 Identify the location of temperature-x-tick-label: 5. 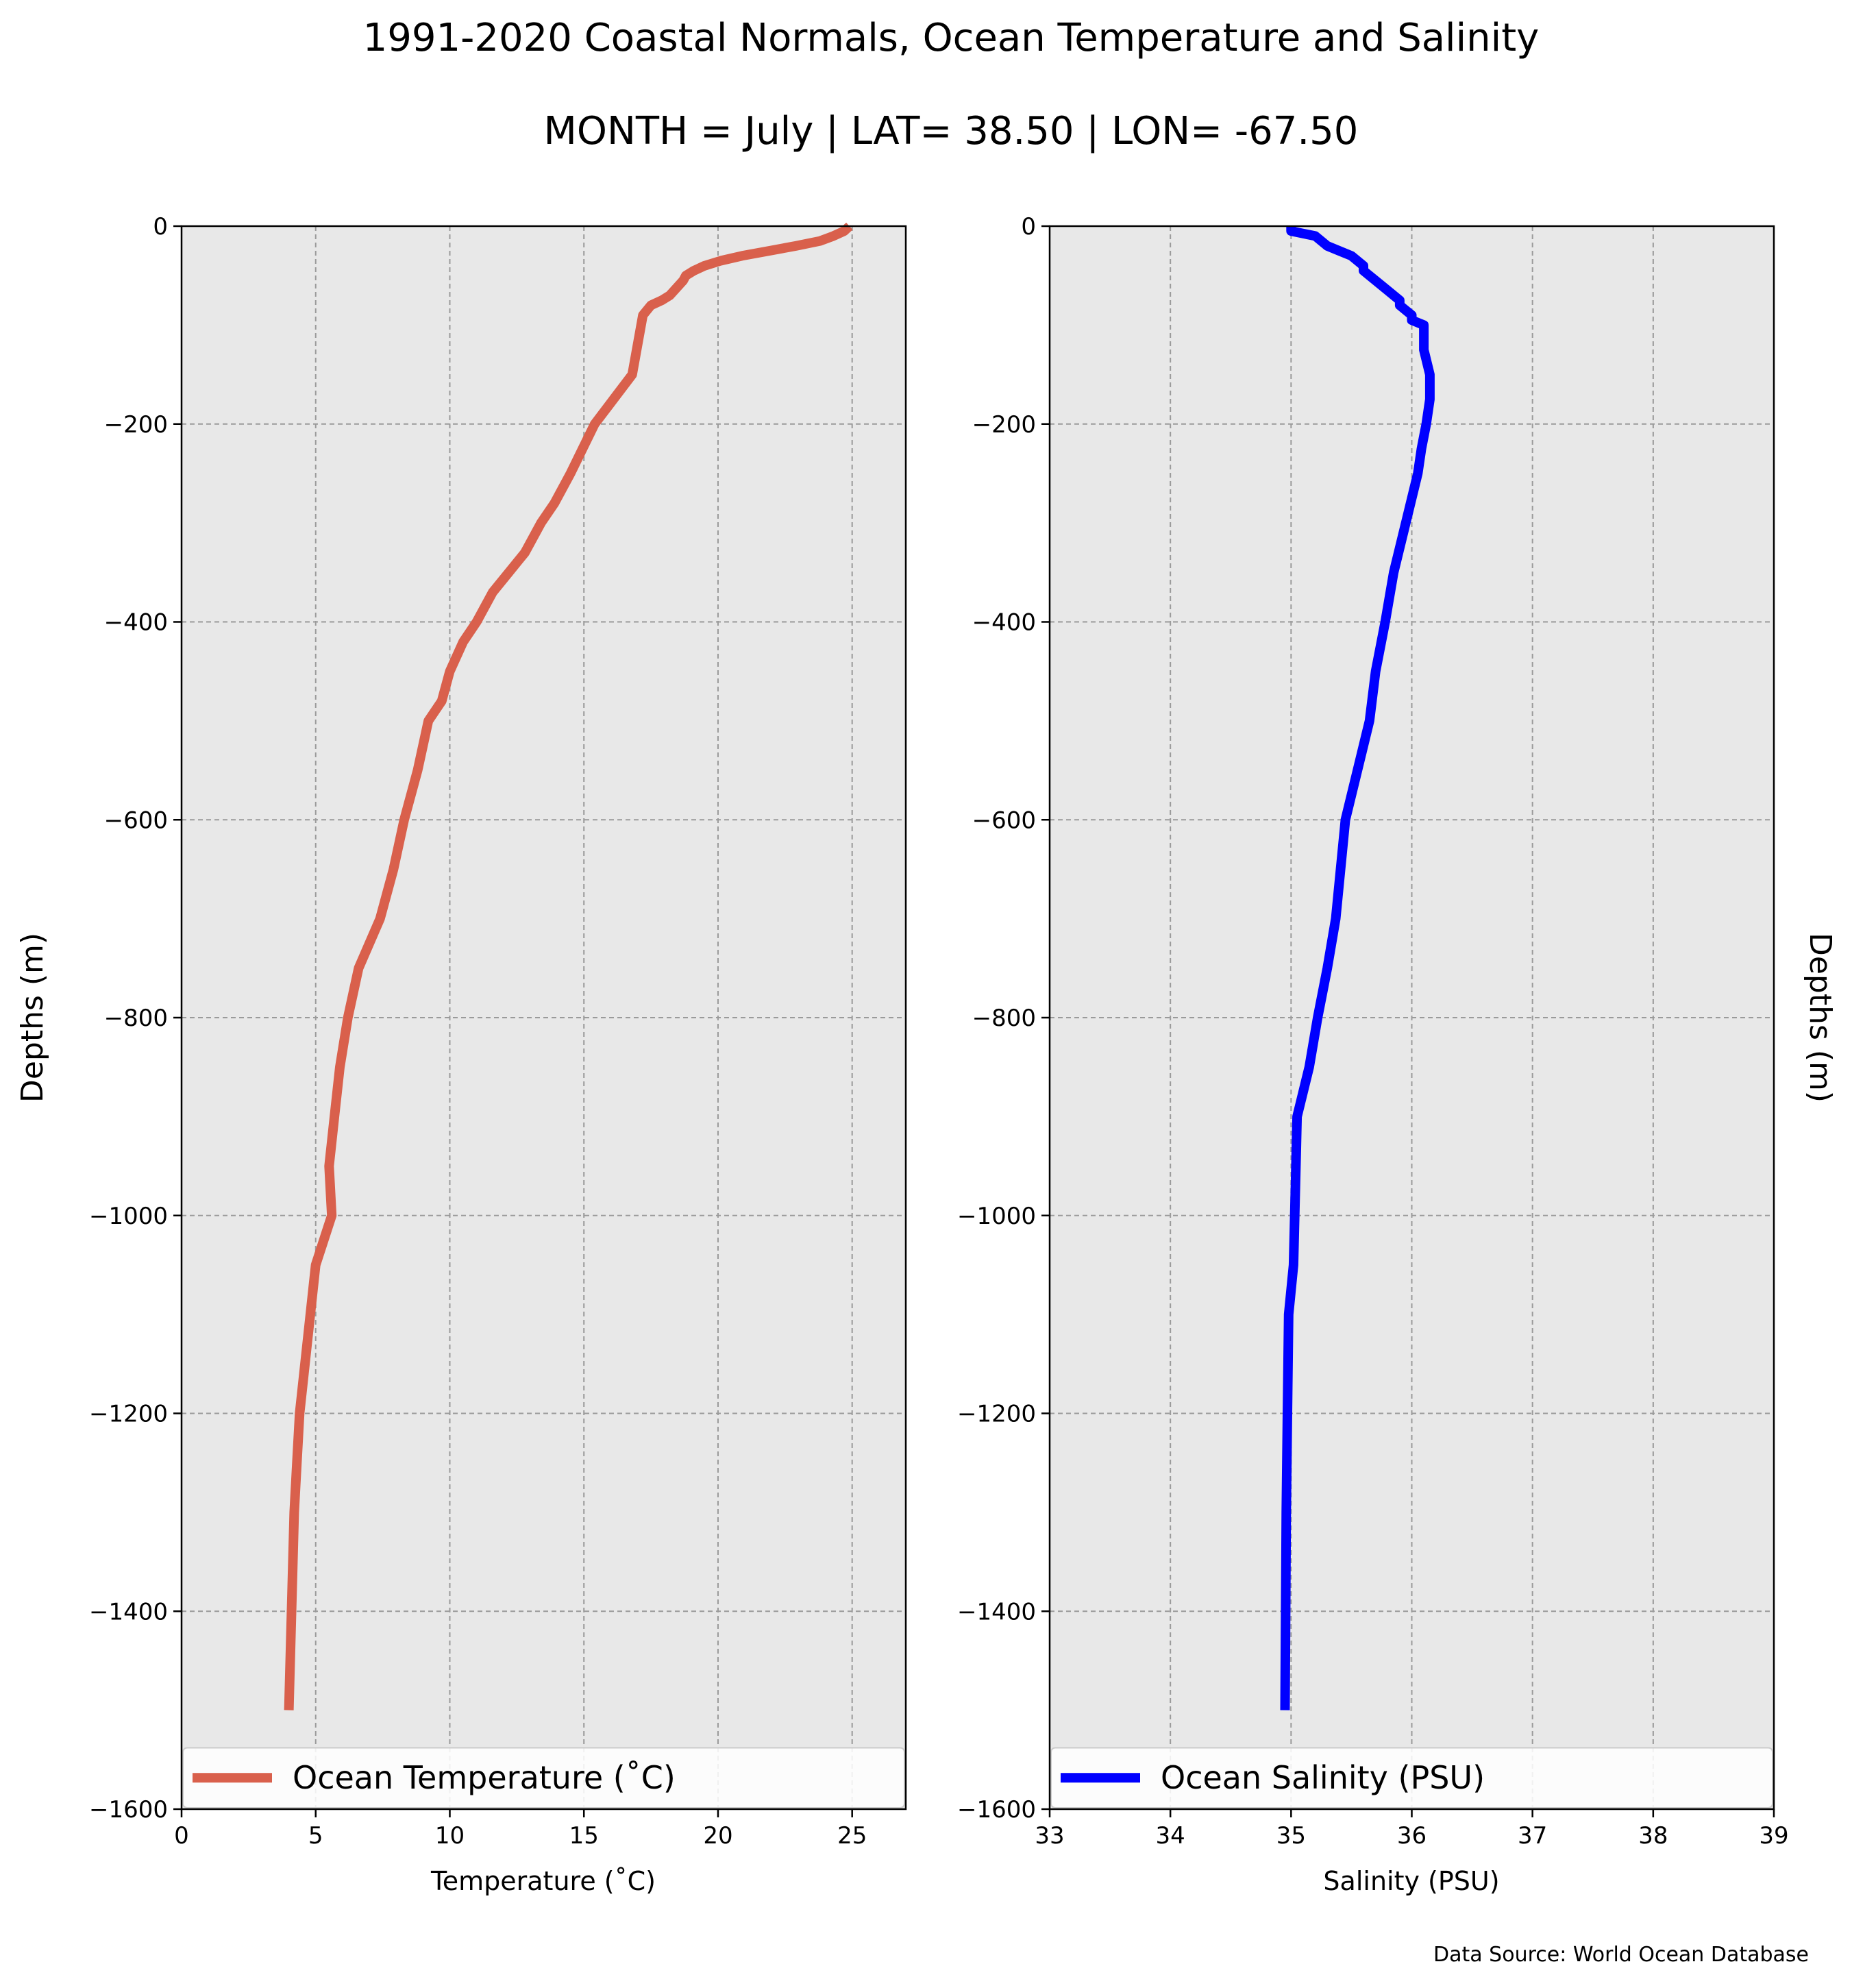
(315, 1836).